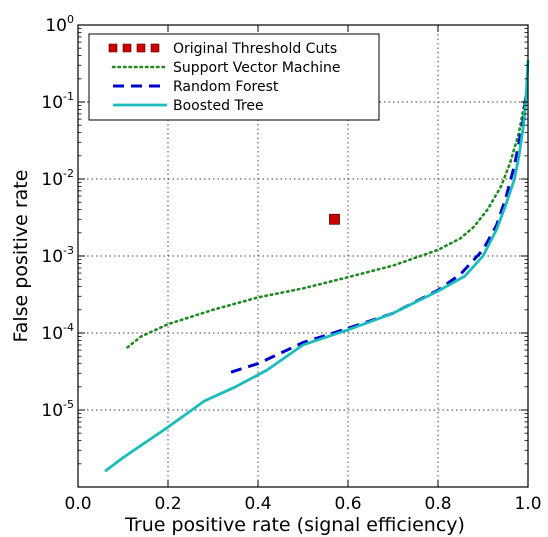 Image resolution: width=548 pixels, height=537 pixels. Describe the element at coordinates (57, 178) in the screenshot. I see `y-tick-label: 10⁻²` at that location.